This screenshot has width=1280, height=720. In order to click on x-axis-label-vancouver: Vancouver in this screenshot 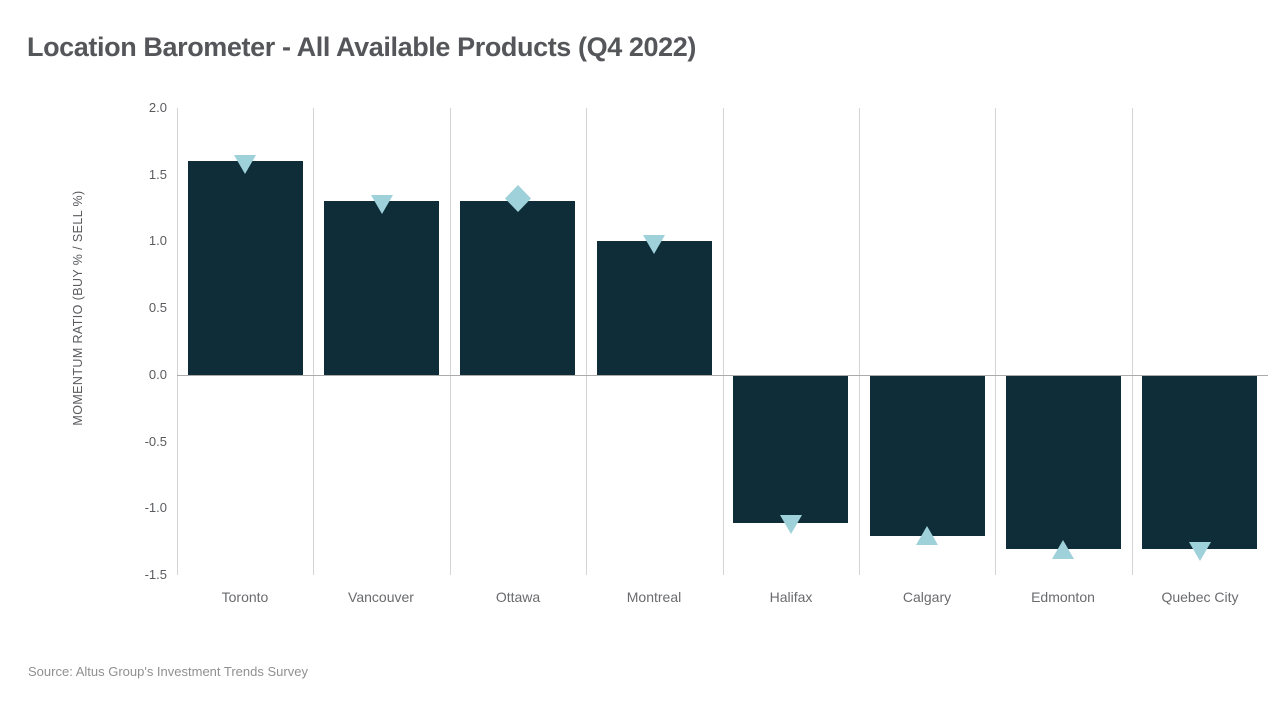, I will do `click(381, 597)`.